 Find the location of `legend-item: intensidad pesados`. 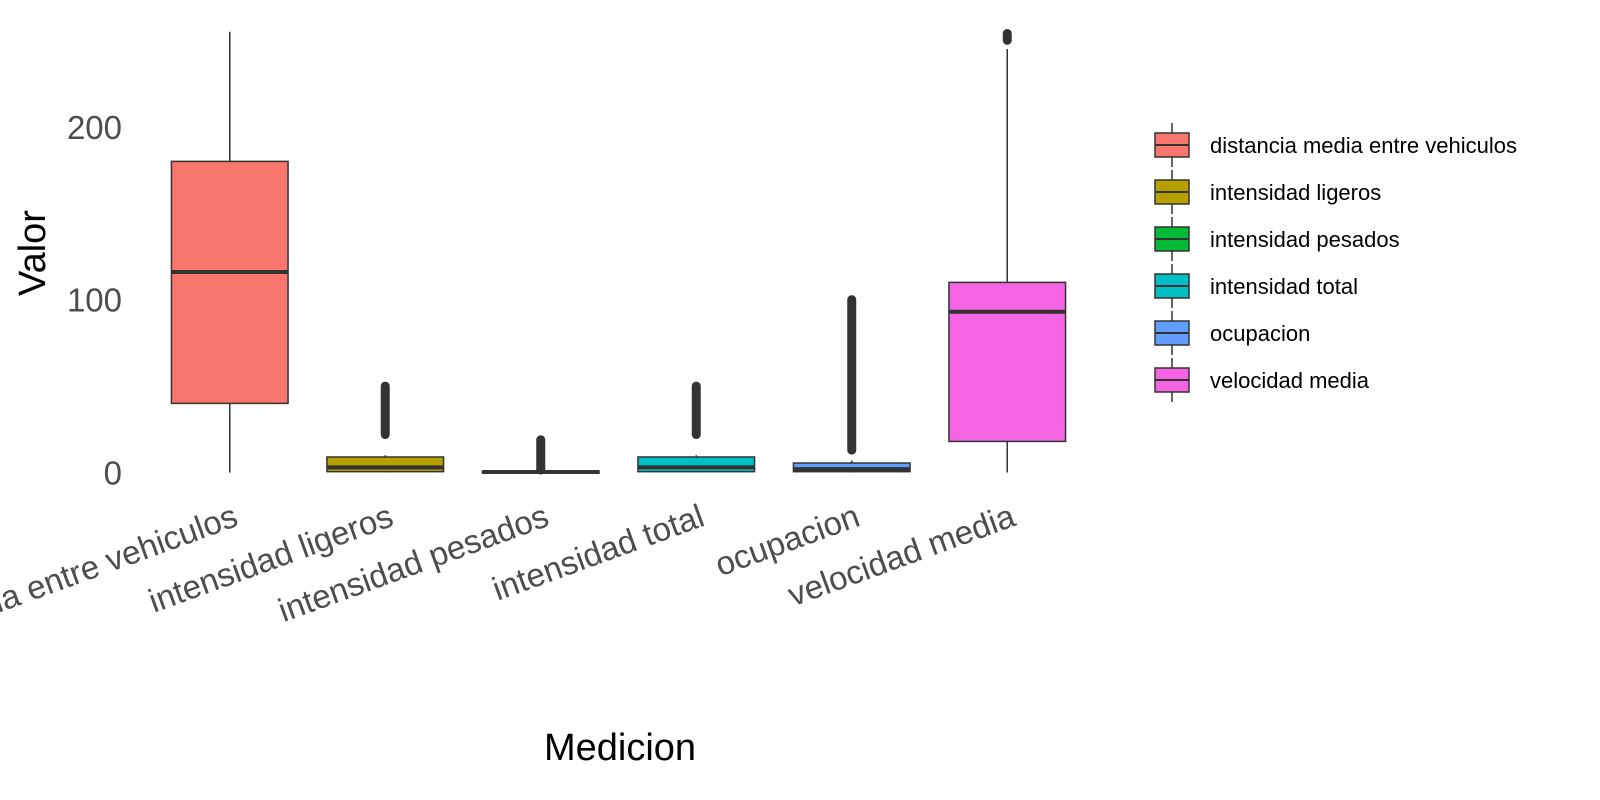

legend-item: intensidad pesados is located at coordinates (1277, 239).